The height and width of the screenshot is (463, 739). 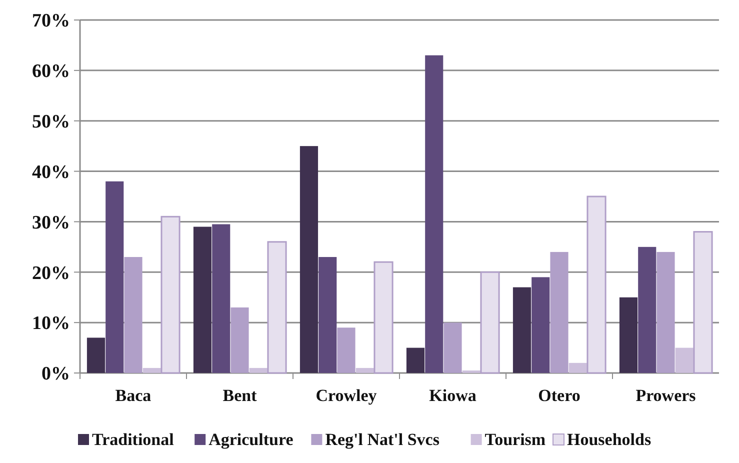 I want to click on x-tick-label: Otero, so click(x=559, y=395).